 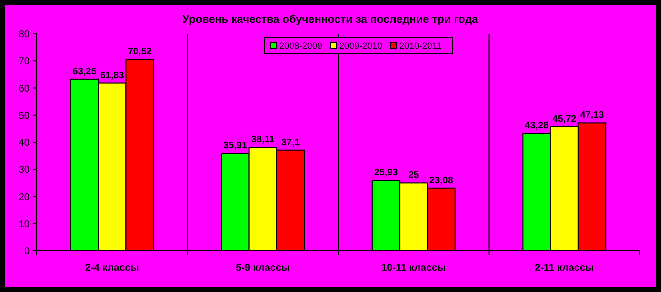 What do you see at coordinates (263, 268) in the screenshot?
I see `x-tick-label: 5-9 классы` at bounding box center [263, 268].